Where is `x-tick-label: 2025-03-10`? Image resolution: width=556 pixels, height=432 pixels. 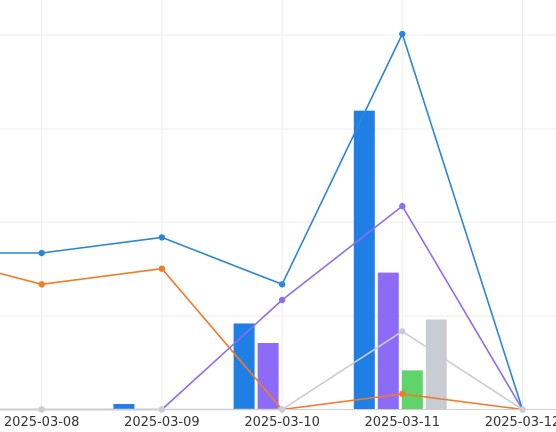
x-tick-label: 2025-03-10 is located at coordinates (282, 422).